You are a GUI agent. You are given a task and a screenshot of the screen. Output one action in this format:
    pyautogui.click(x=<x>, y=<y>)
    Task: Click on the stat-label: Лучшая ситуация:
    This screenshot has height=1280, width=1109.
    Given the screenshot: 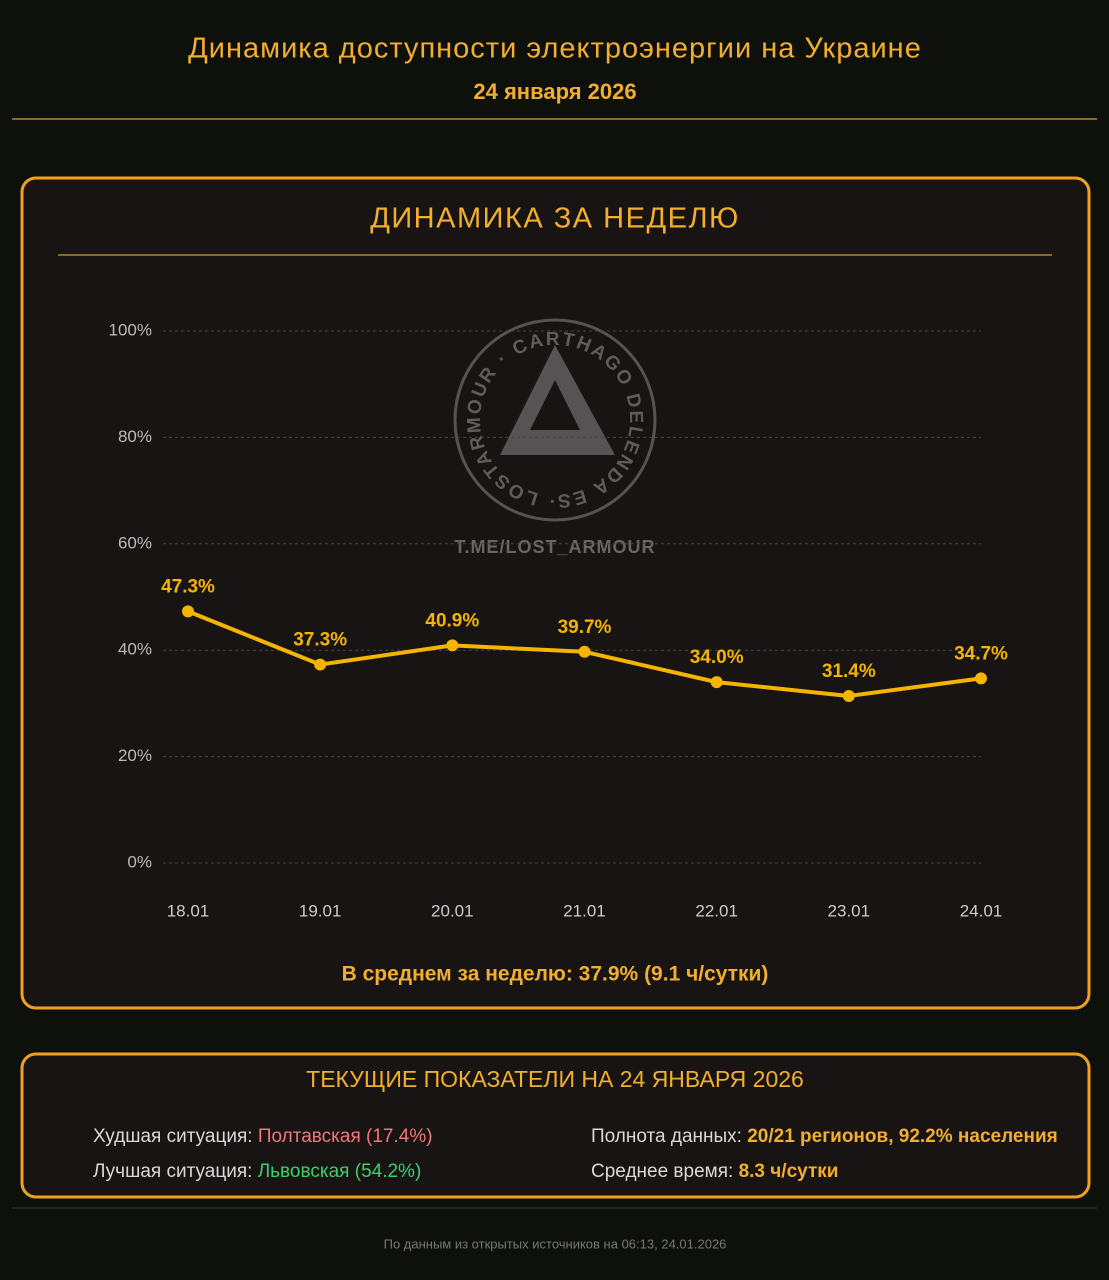 What is the action you would take?
    pyautogui.click(x=172, y=1171)
    